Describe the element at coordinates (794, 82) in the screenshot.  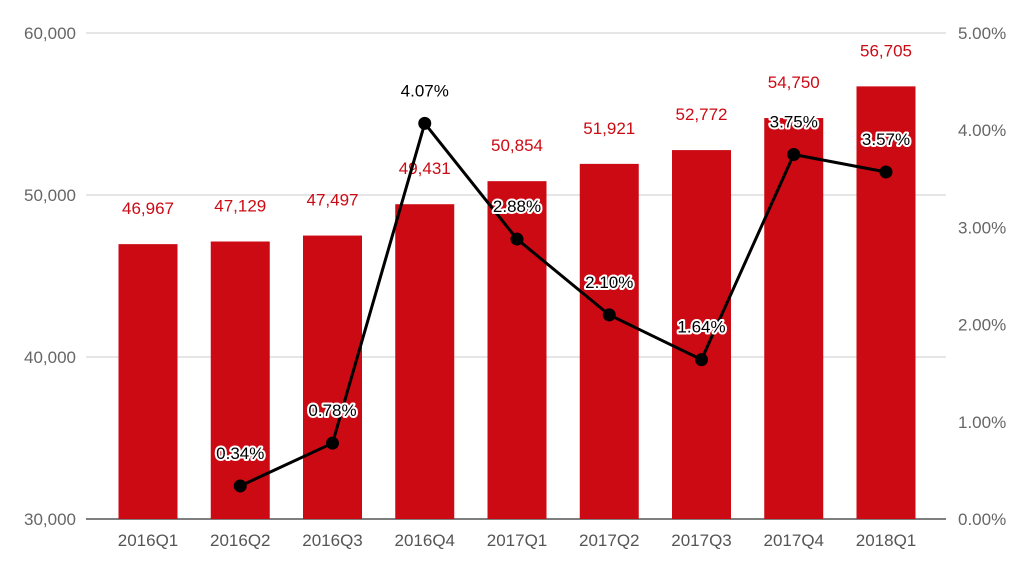
I see `bar-value-label: 54,750` at that location.